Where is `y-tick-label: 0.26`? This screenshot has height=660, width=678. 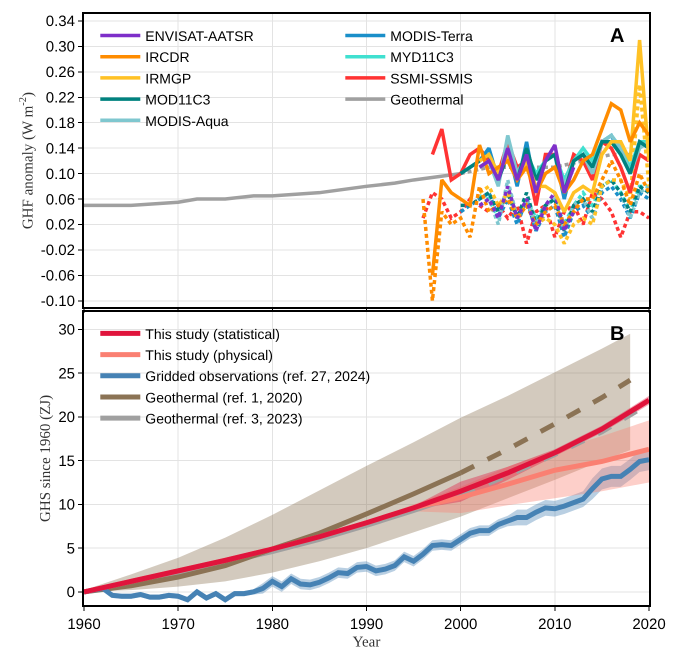
y-tick-label: 0.26 is located at coordinates (60, 73).